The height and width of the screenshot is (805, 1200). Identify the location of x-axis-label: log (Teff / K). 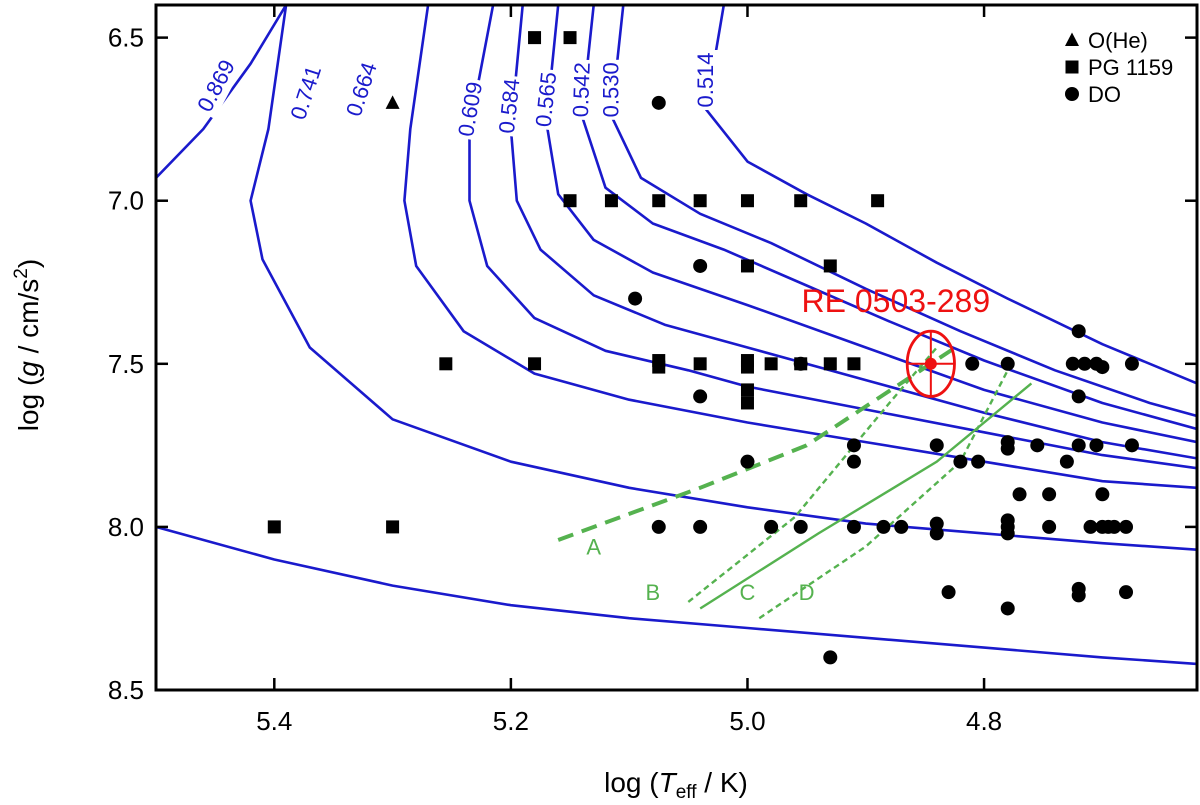
(676, 785).